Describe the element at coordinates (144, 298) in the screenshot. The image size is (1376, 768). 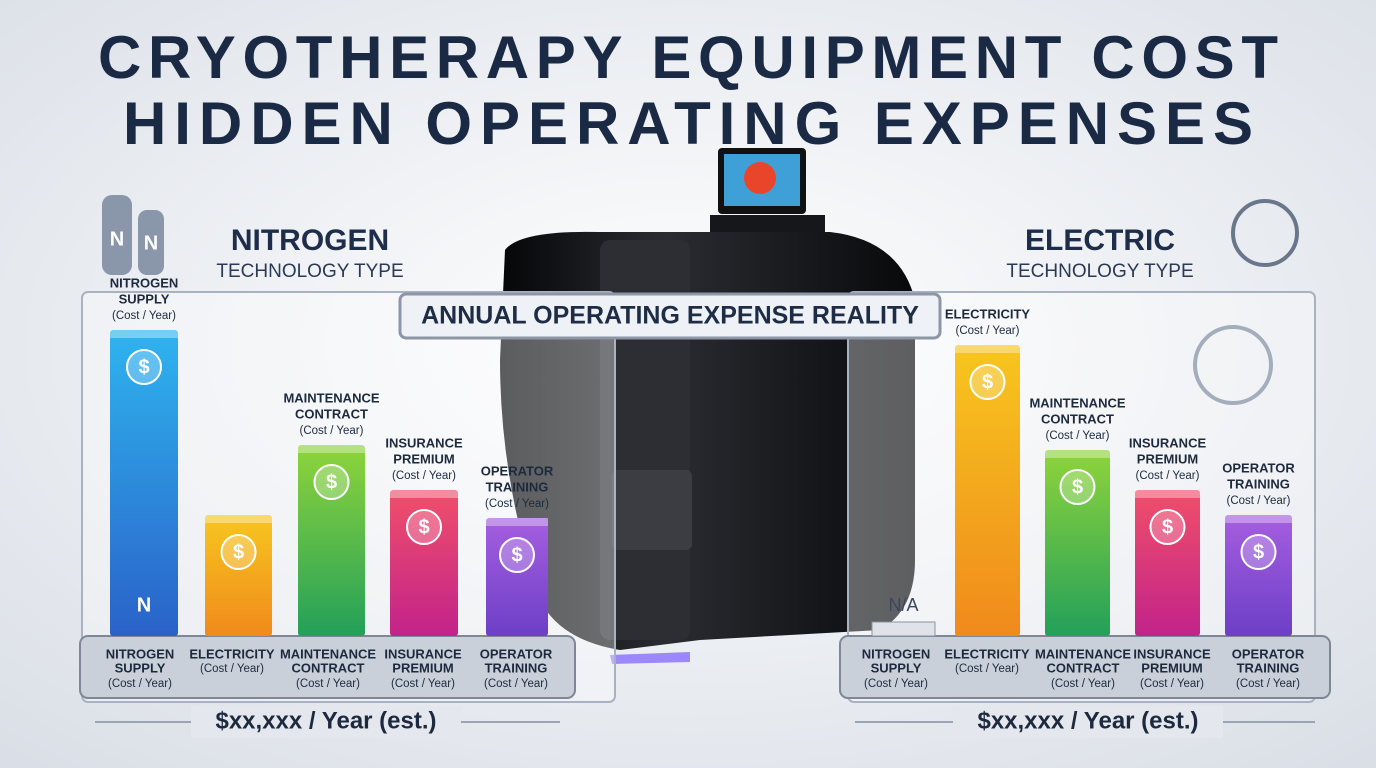
I see `bar-label: SUPPLY` at that location.